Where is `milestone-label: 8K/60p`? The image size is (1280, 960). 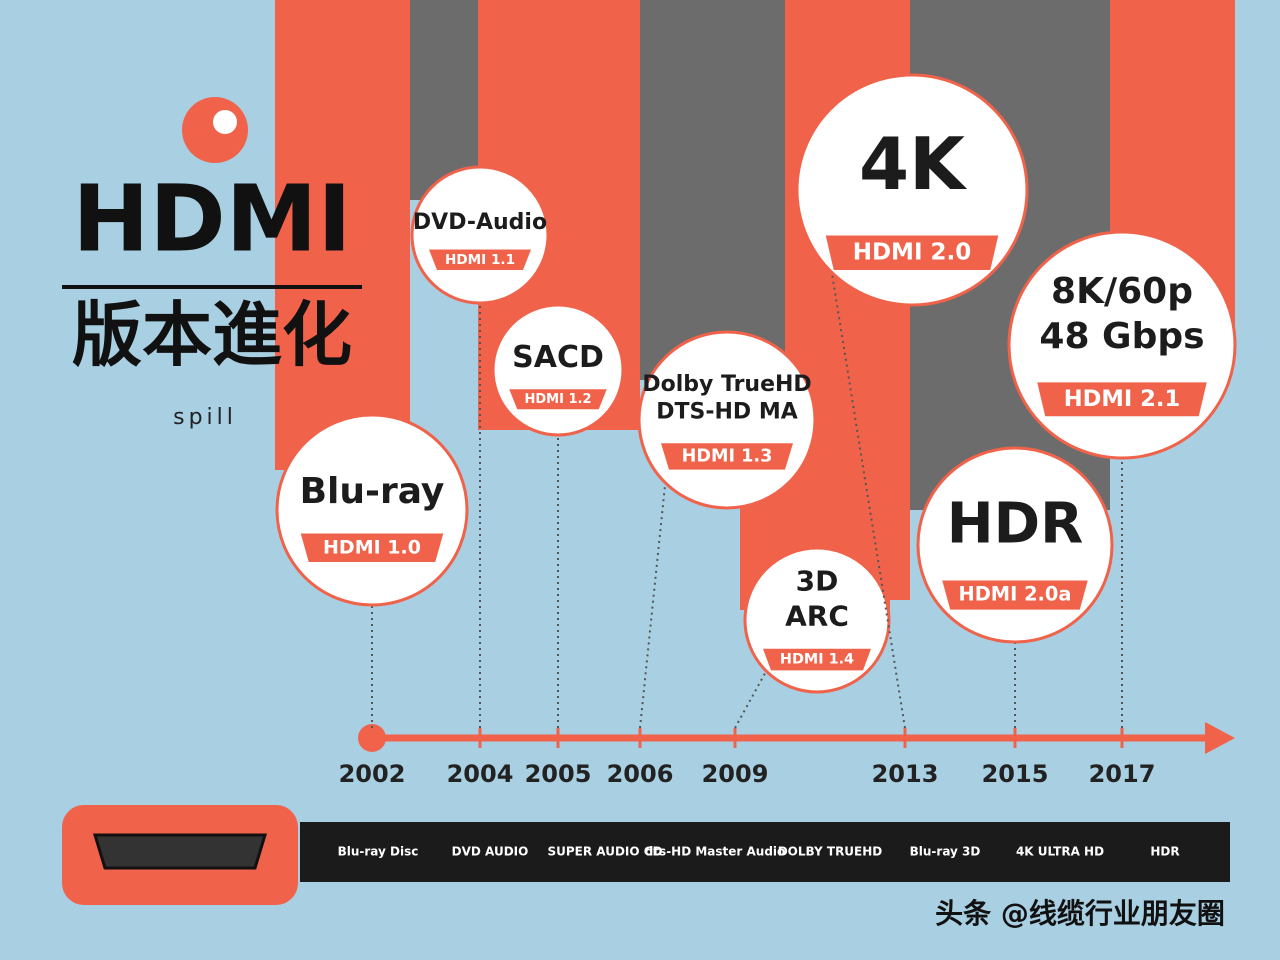 milestone-label: 8K/60p is located at coordinates (1122, 291).